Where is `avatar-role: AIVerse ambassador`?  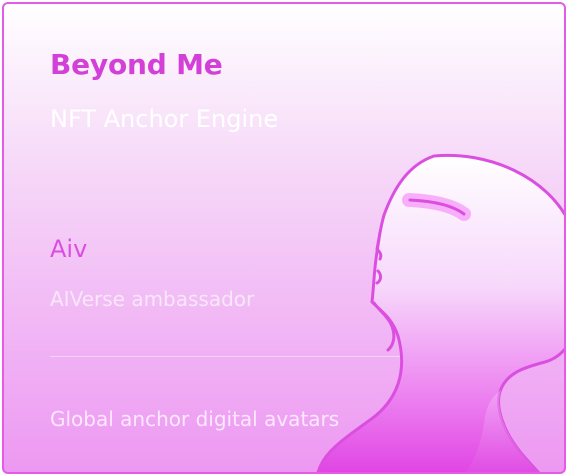
avatar-role: AIVerse ambassador is located at coordinates (152, 299).